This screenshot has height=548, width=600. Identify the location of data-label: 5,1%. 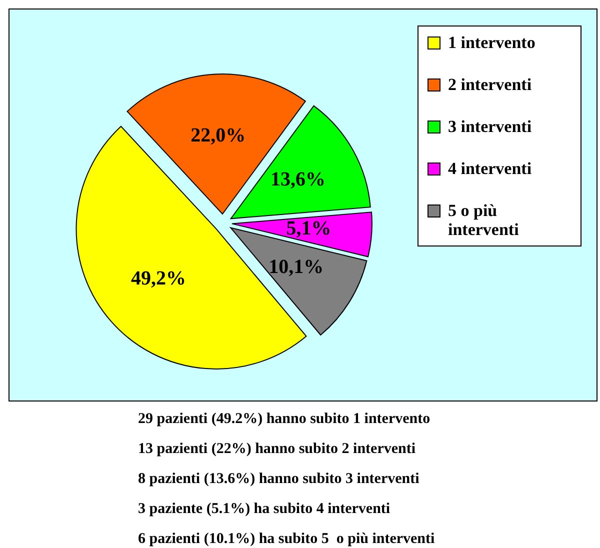
(309, 228).